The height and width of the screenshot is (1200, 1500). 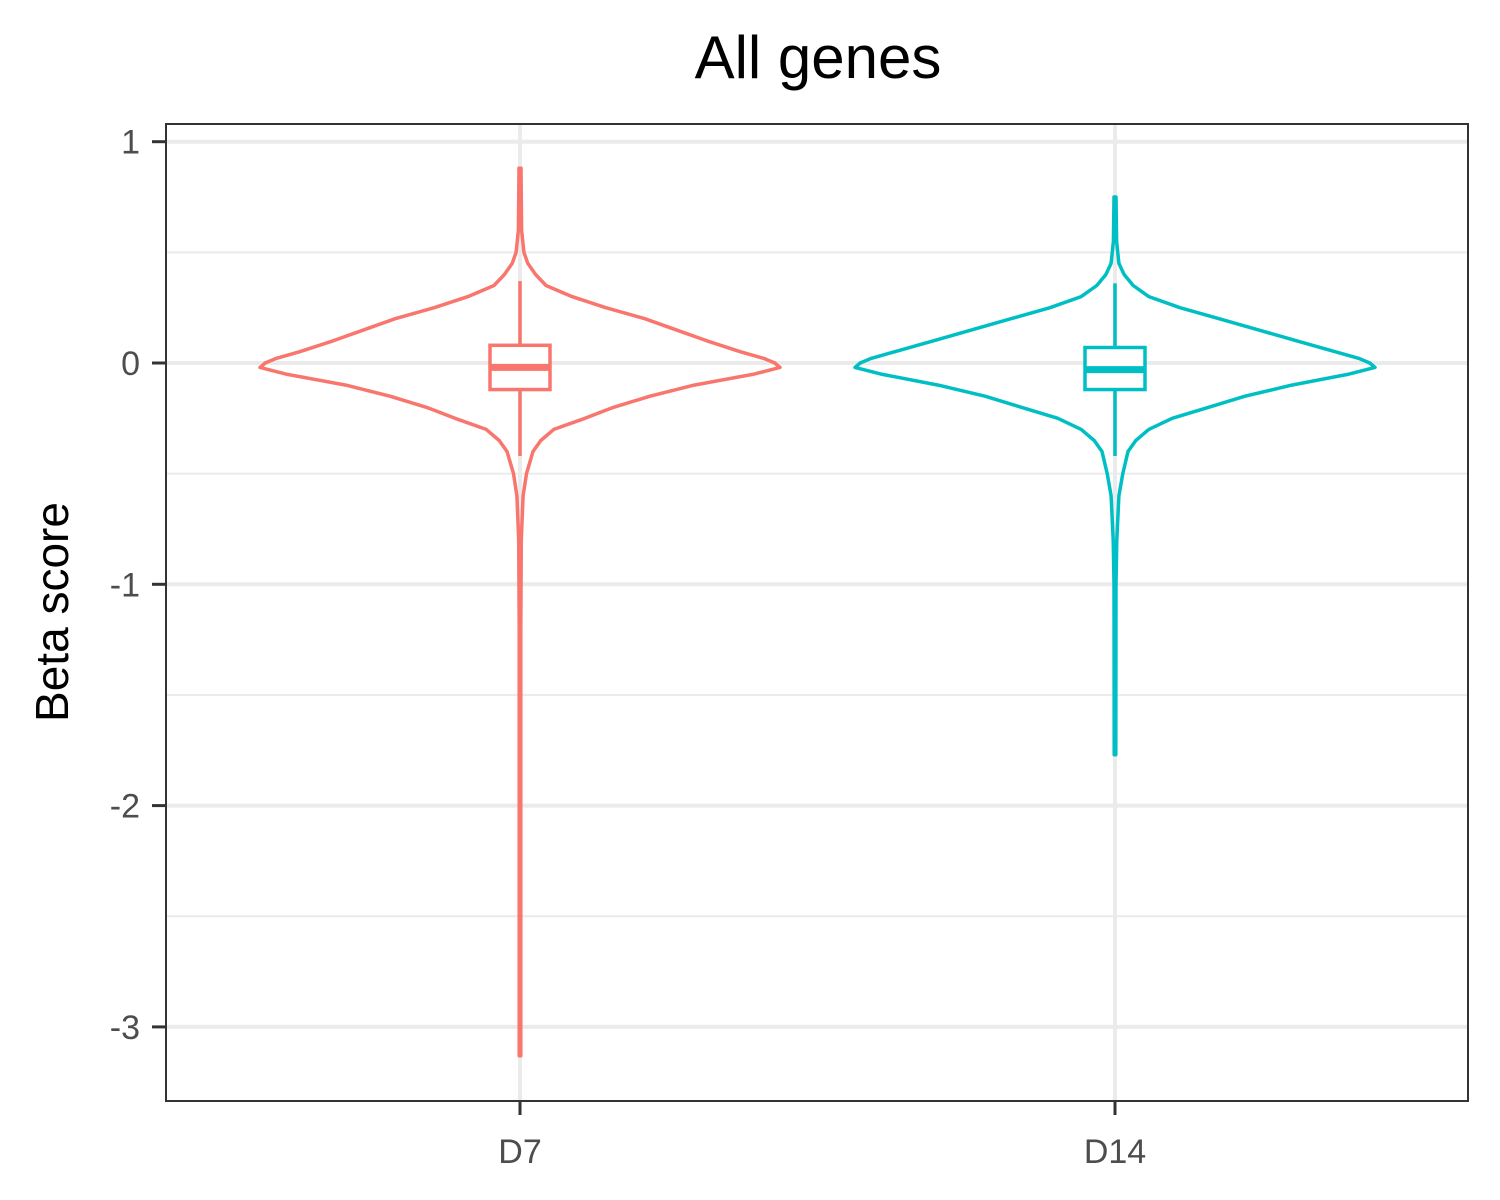 What do you see at coordinates (125, 807) in the screenshot?
I see `y-tick-label: -2` at bounding box center [125, 807].